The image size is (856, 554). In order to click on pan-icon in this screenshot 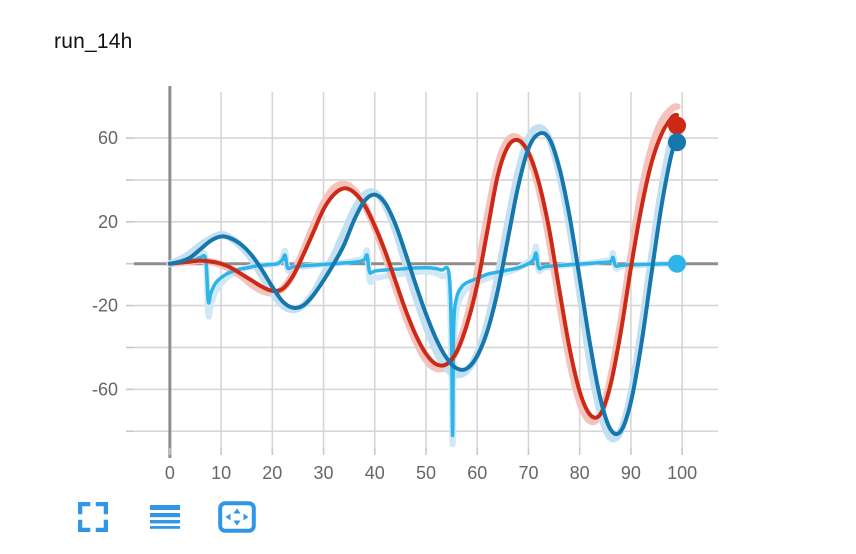, I will do `click(237, 517)`.